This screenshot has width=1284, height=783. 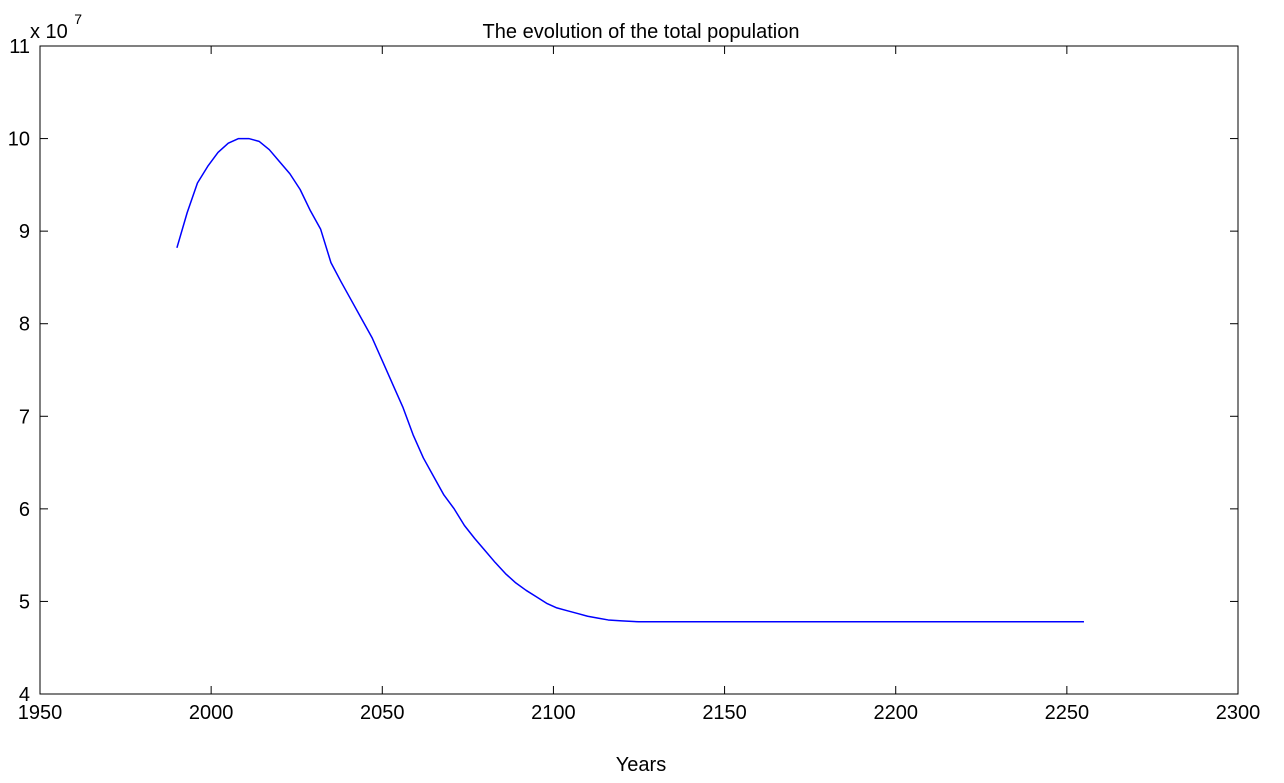 What do you see at coordinates (641, 32) in the screenshot?
I see `chart-title: The evolution of the total population` at bounding box center [641, 32].